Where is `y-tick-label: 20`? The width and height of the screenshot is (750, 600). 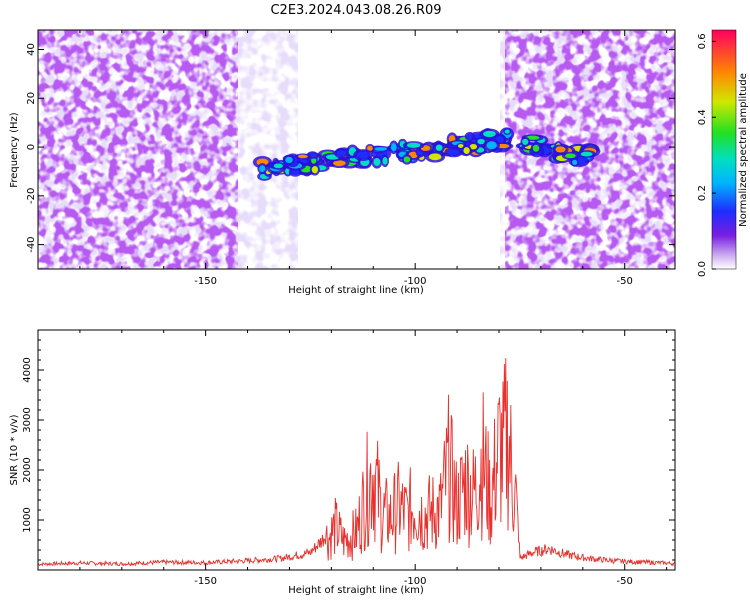
y-tick-label: 20 is located at coordinates (31, 98).